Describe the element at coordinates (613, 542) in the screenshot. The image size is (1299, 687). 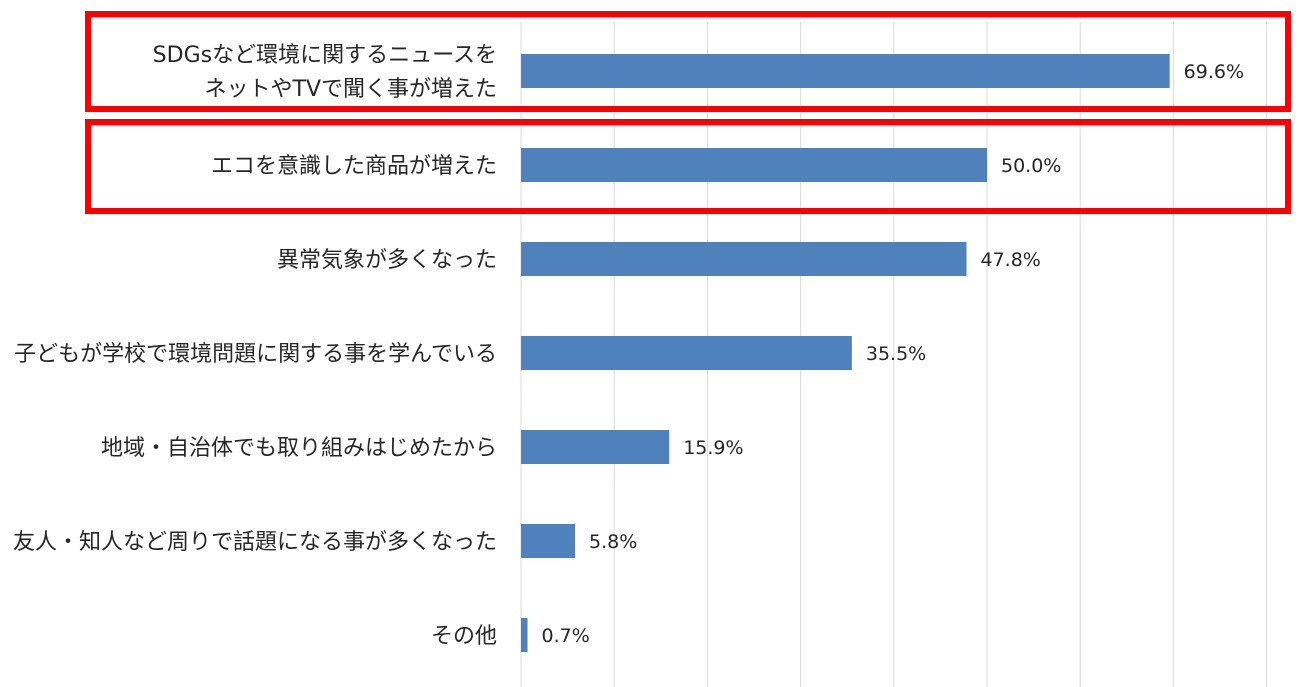
I see `data-label: 5.8%` at that location.